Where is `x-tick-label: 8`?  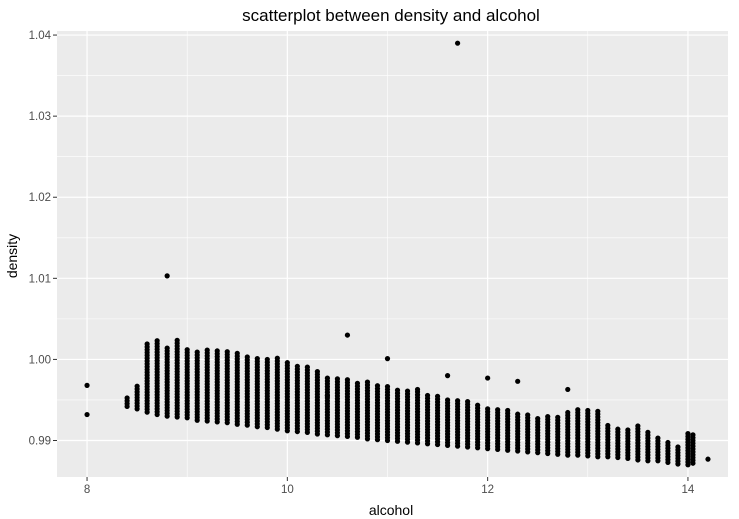
x-tick-label: 8 is located at coordinates (87, 490).